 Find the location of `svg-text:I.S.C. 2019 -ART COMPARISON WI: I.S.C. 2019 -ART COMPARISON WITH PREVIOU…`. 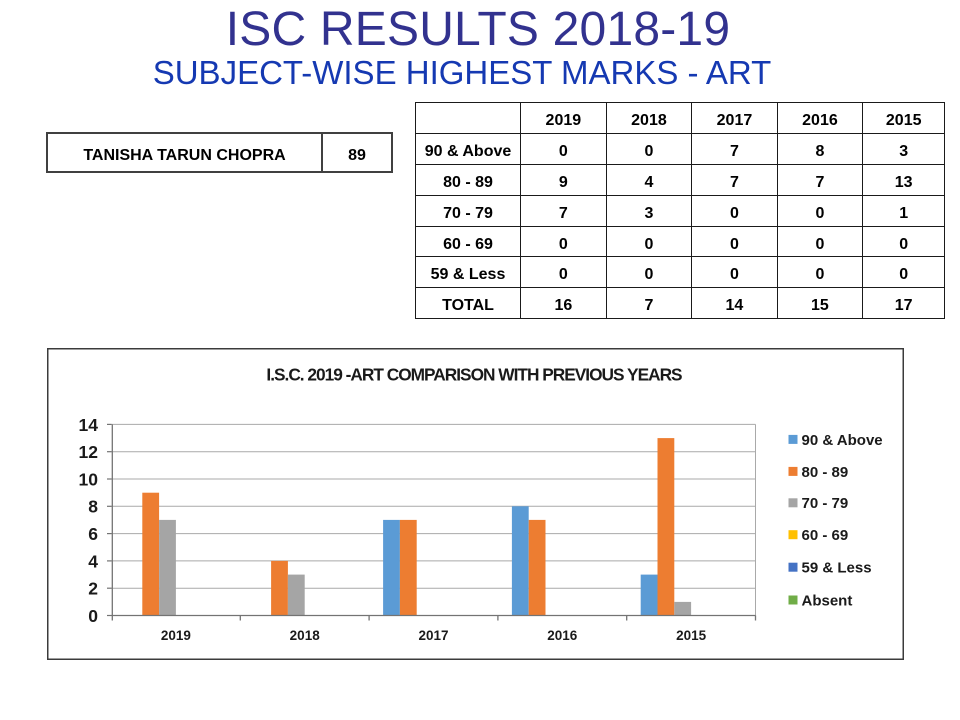

svg-text:I.S.C. 2019 -ART COMPARISON WI: I.S.C. 2019 -ART COMPARISON WITH PREVIOU… is located at coordinates (474, 375).